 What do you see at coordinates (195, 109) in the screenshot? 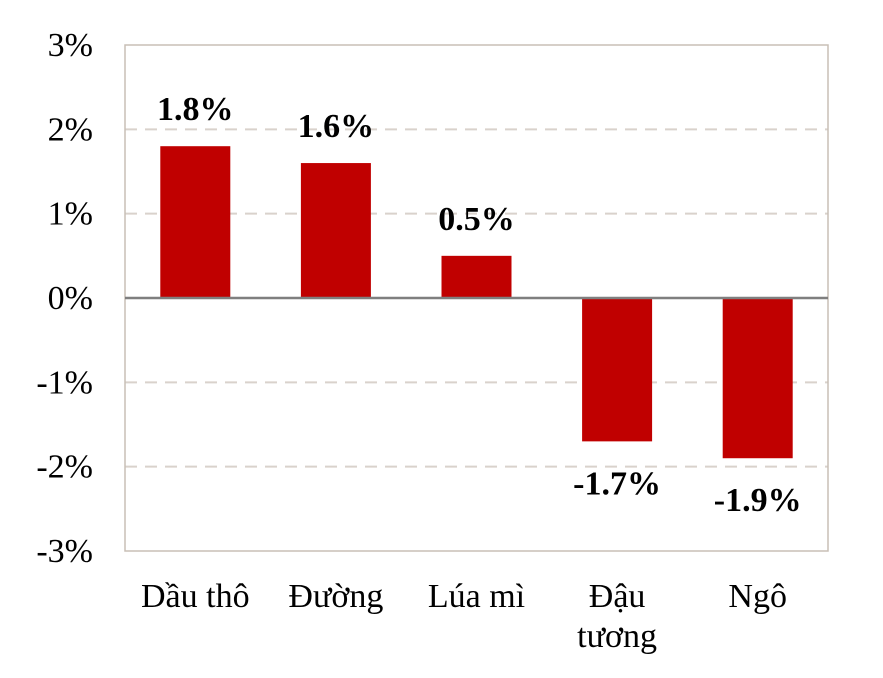
I see `data-label: 1.8%` at bounding box center [195, 109].